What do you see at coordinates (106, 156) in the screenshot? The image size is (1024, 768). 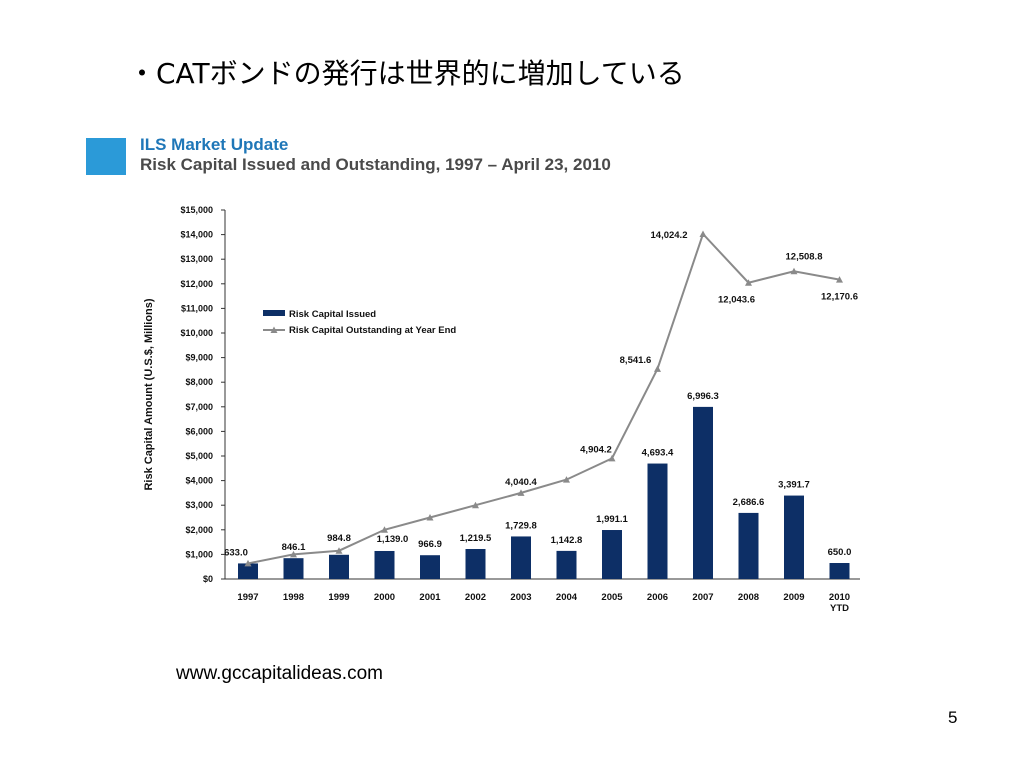 I see `header-accent-block` at bounding box center [106, 156].